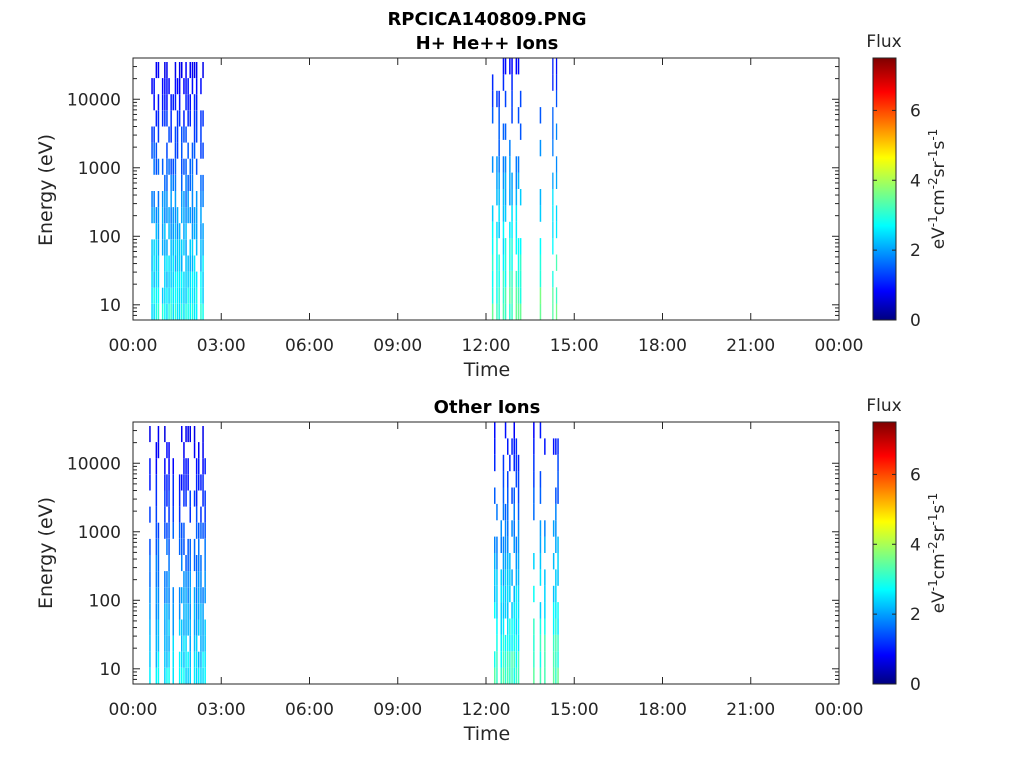 Image resolution: width=1024 pixels, height=768 pixels. Describe the element at coordinates (94, 100) in the screenshot. I see `y-tick-label: 10000` at that location.